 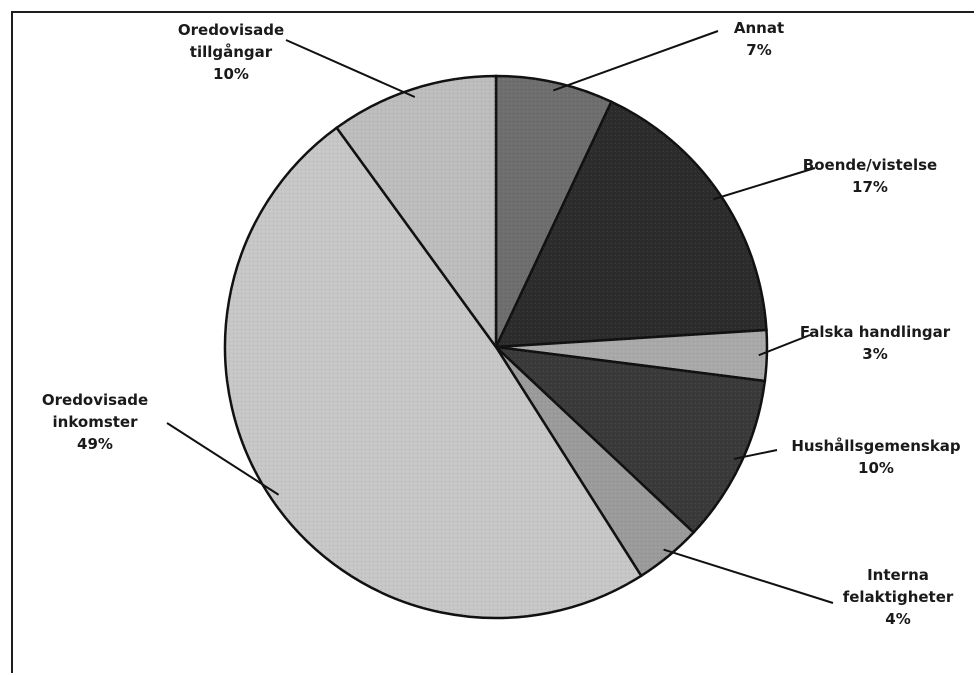 What do you see at coordinates (758, 50) in the screenshot?
I see `slice-label-line: 7%` at bounding box center [758, 50].